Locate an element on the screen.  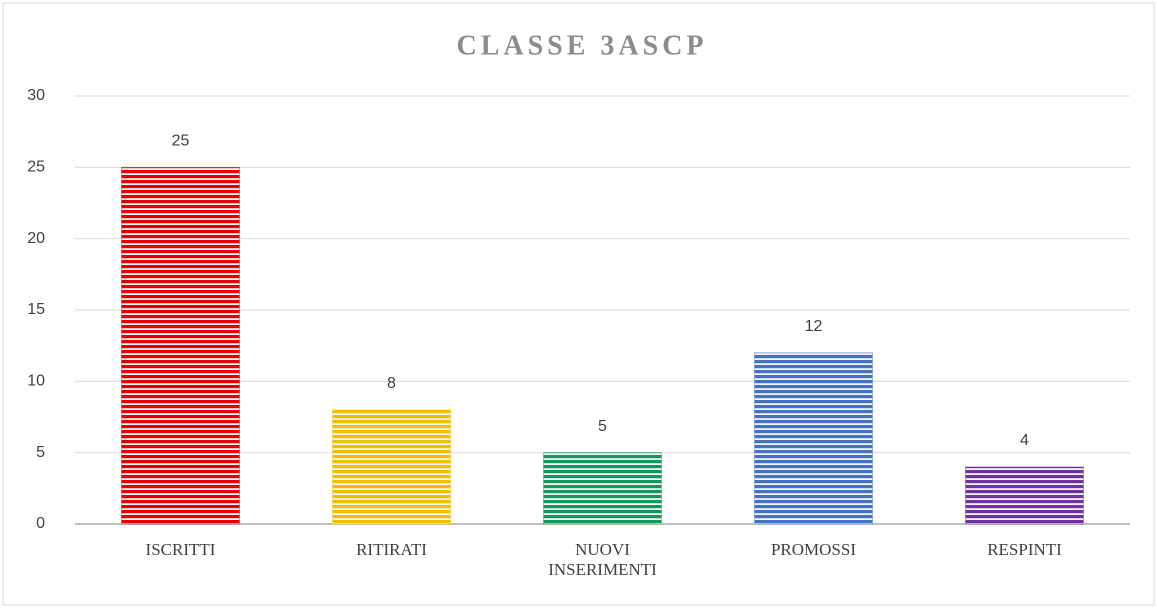
data-label: 12 is located at coordinates (814, 326).